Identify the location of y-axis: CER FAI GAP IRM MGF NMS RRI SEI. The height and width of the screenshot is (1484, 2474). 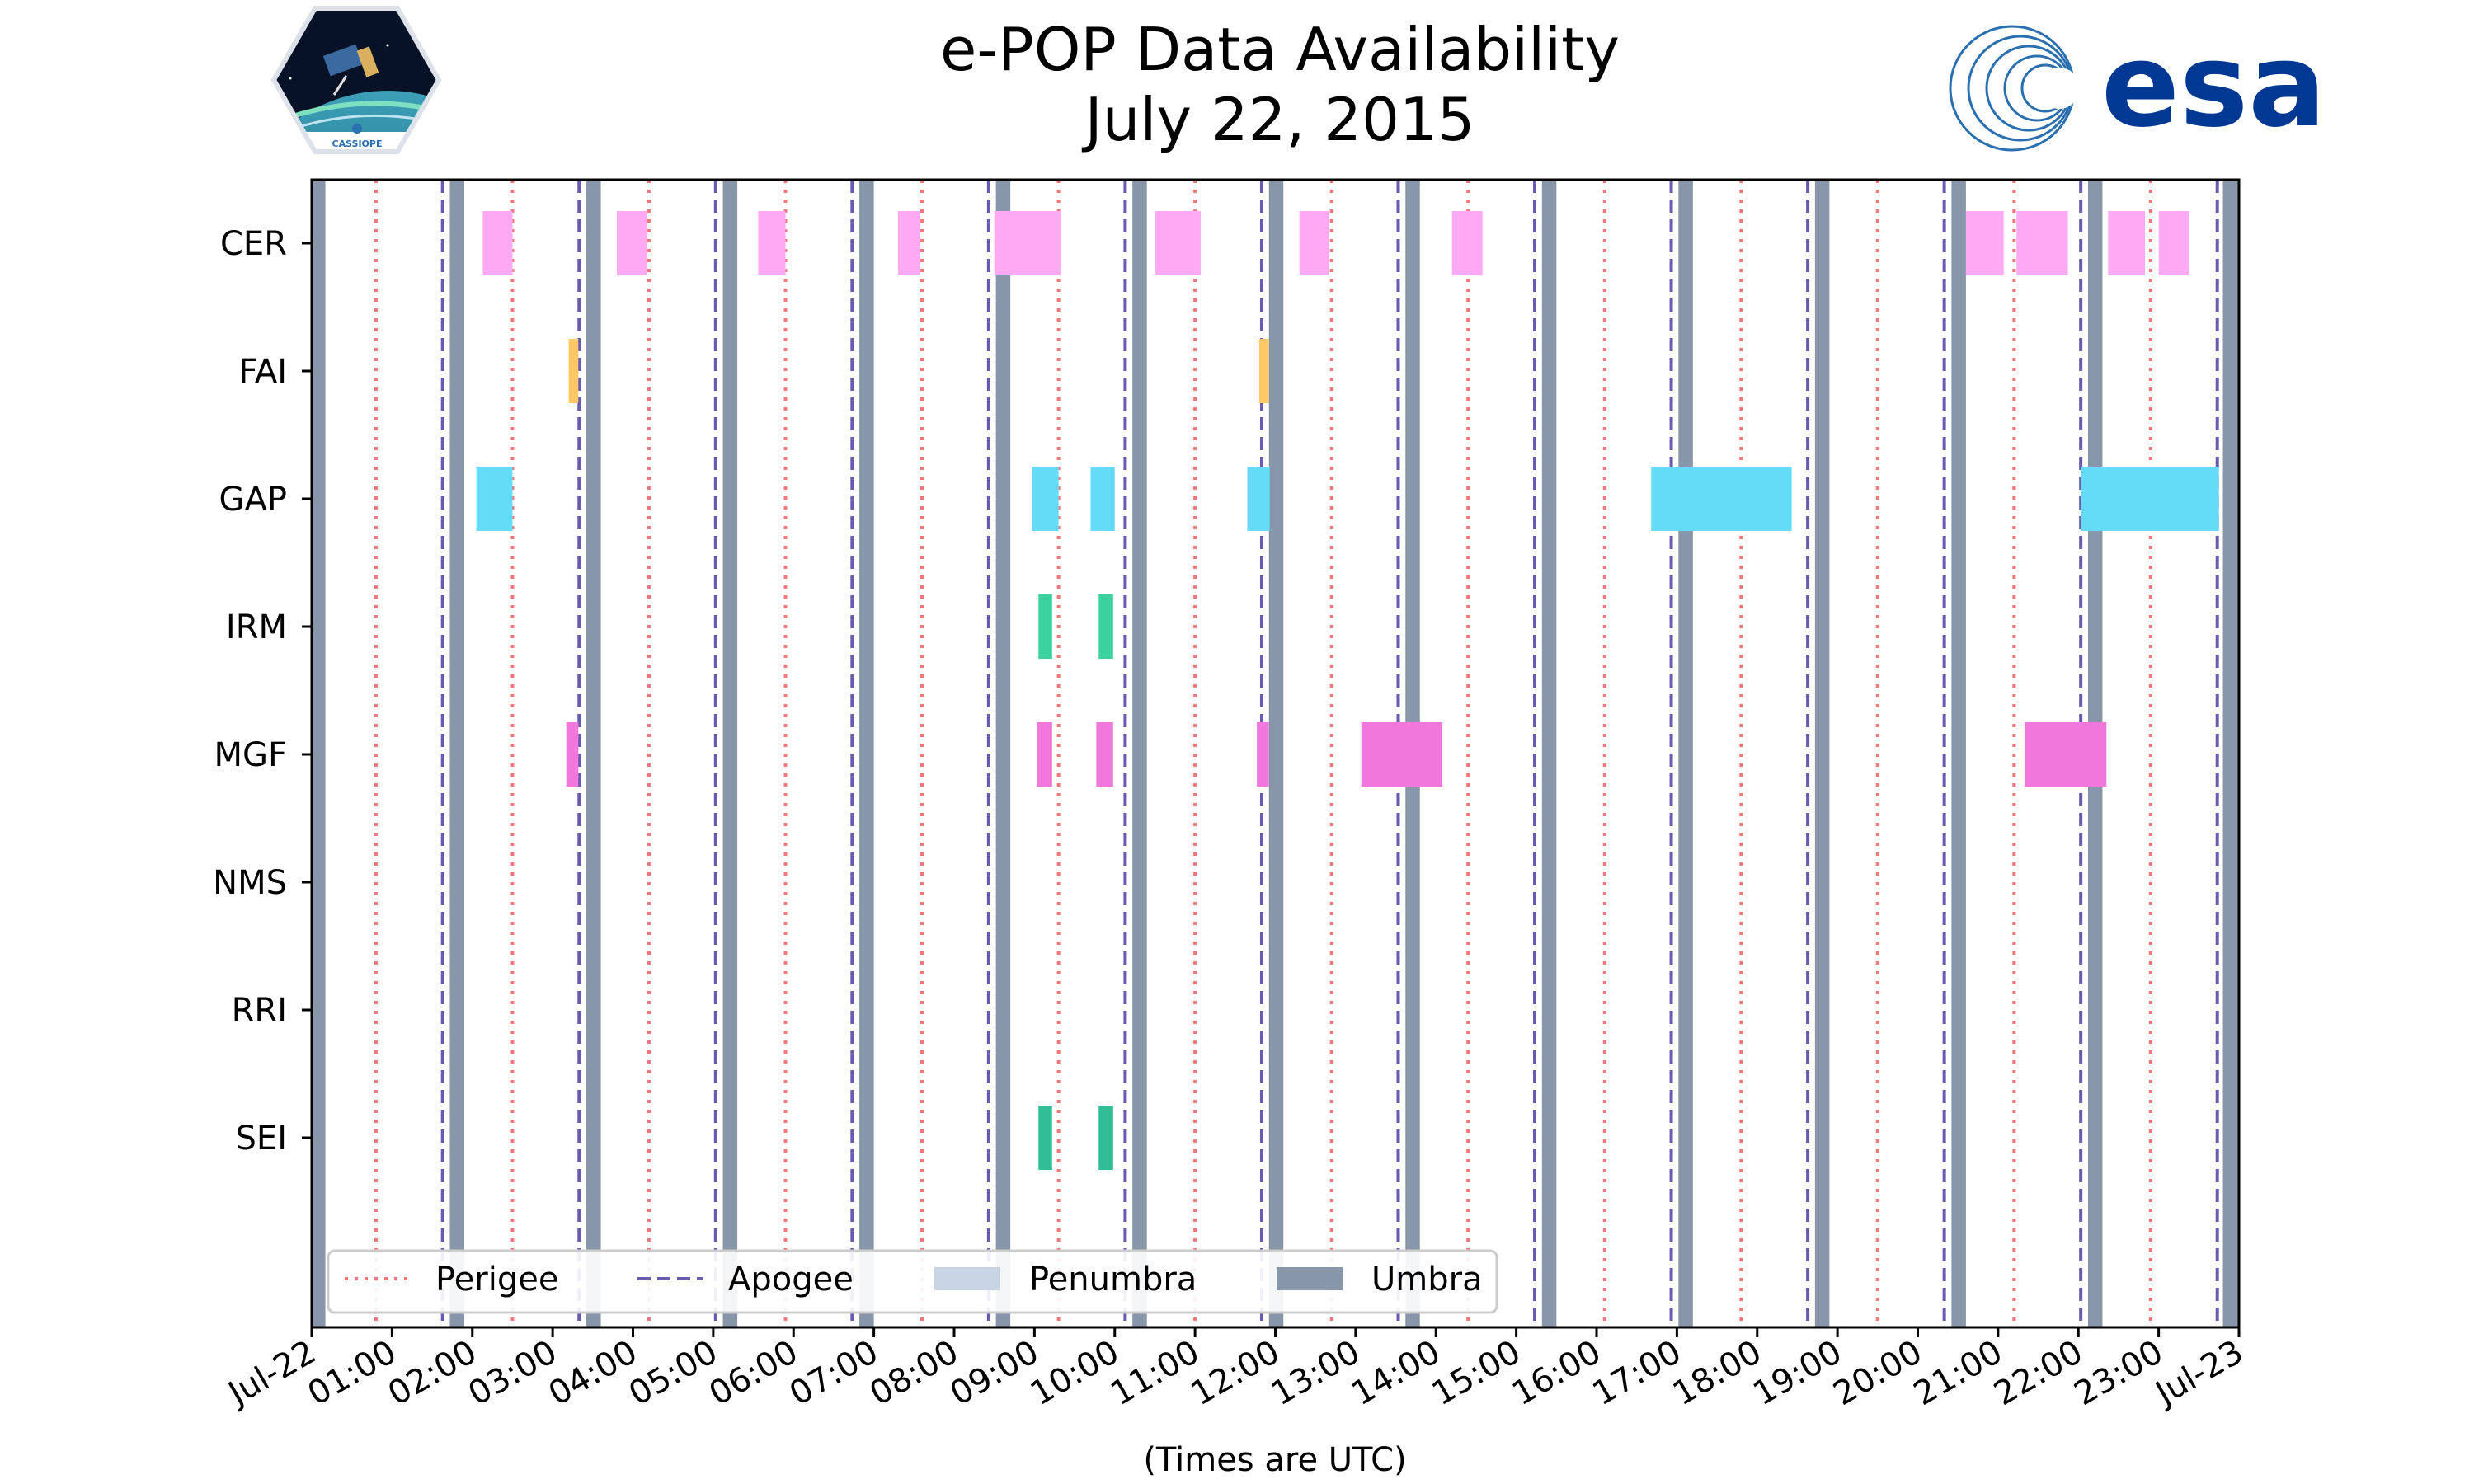
(262, 691).